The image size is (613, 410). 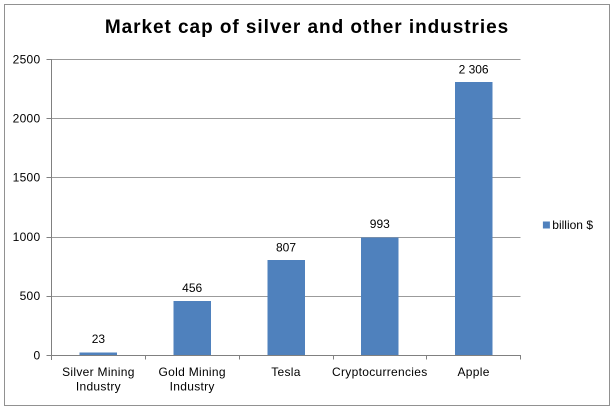 What do you see at coordinates (27, 178) in the screenshot?
I see `svg-text: 1500` at bounding box center [27, 178].